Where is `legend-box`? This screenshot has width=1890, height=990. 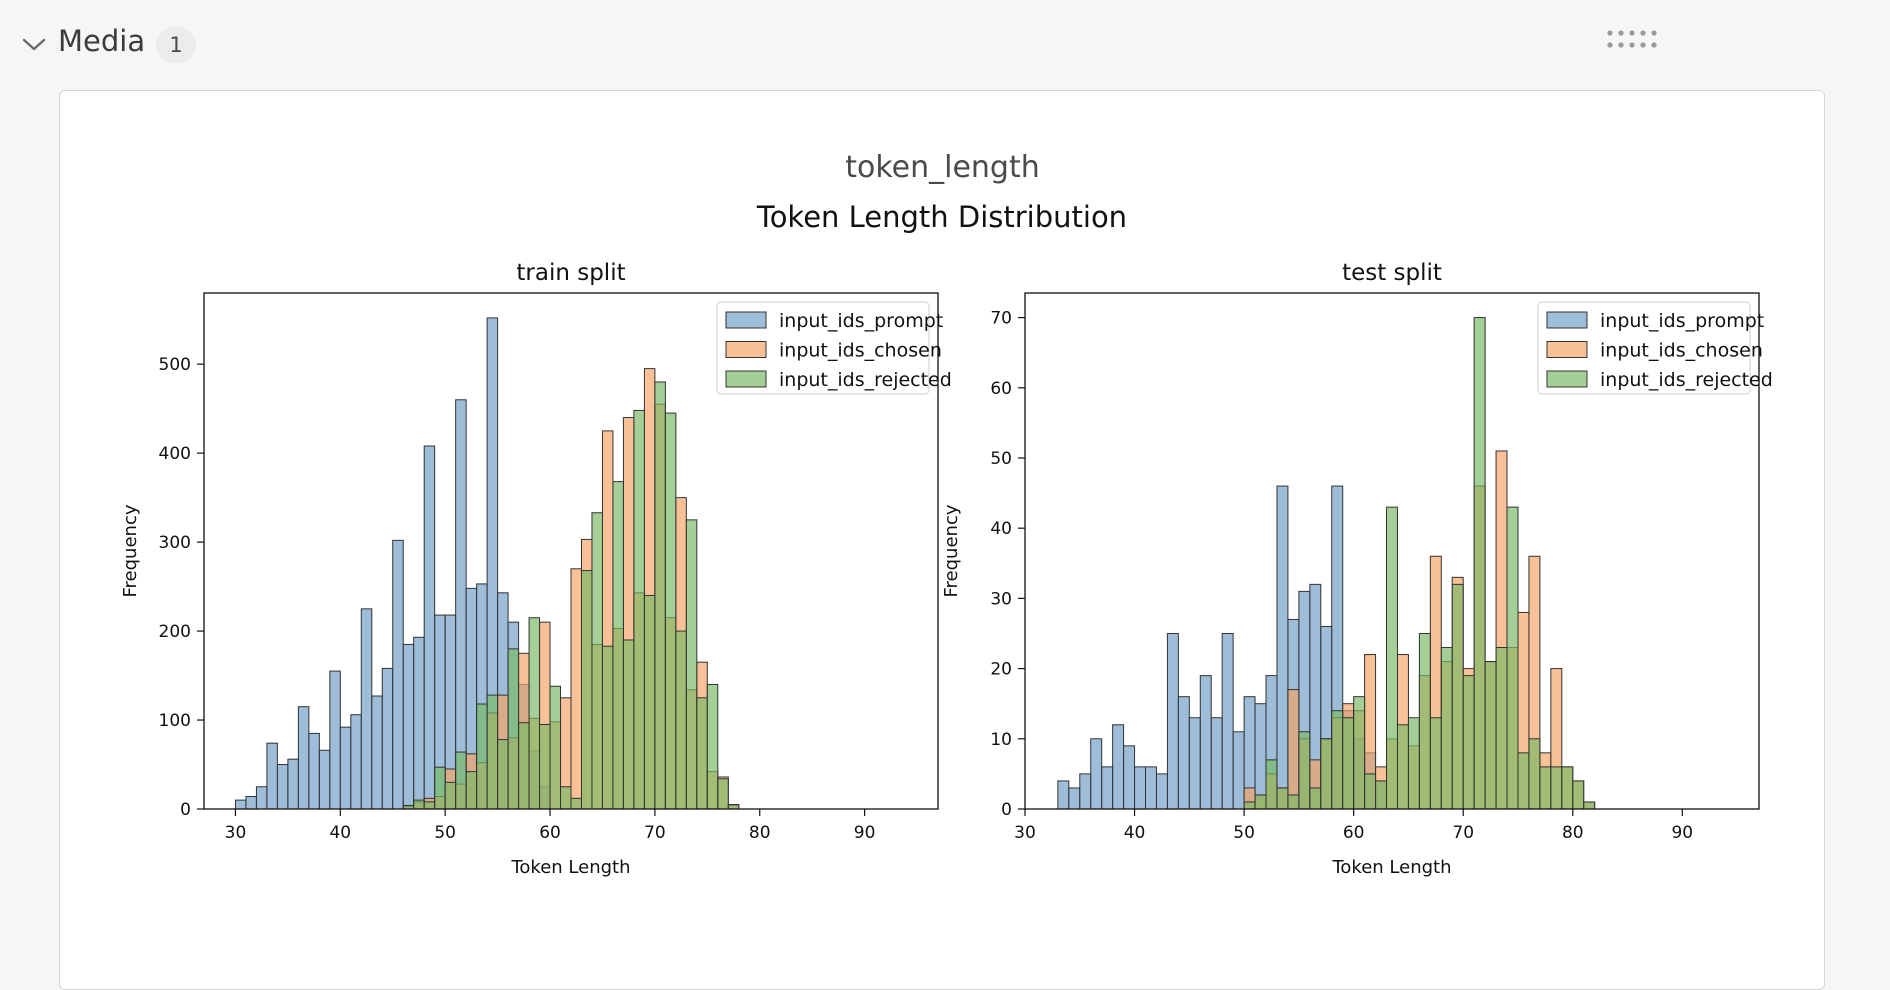
legend-box is located at coordinates (1644, 348).